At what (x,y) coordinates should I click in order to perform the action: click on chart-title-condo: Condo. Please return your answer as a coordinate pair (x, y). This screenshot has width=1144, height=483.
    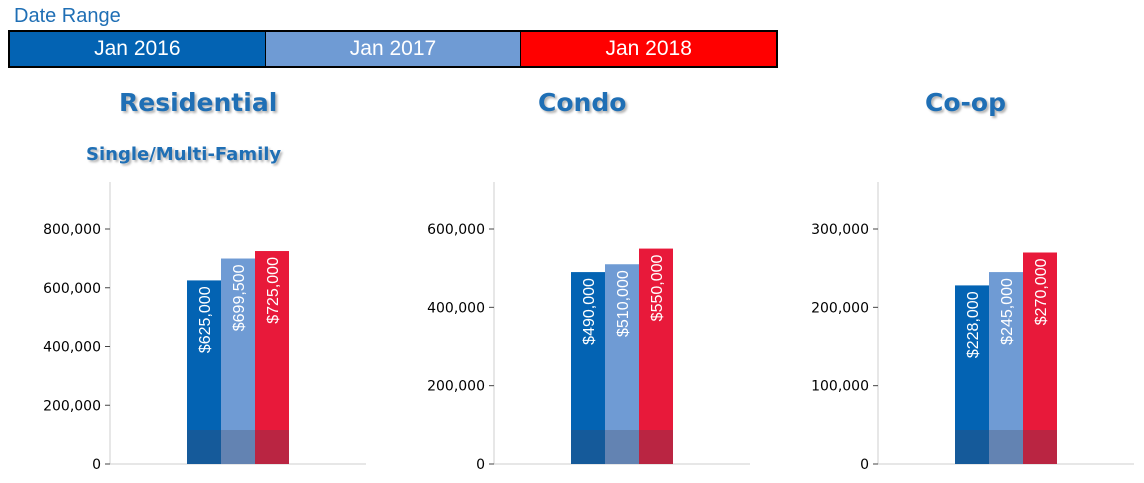
    Looking at the image, I should click on (582, 102).